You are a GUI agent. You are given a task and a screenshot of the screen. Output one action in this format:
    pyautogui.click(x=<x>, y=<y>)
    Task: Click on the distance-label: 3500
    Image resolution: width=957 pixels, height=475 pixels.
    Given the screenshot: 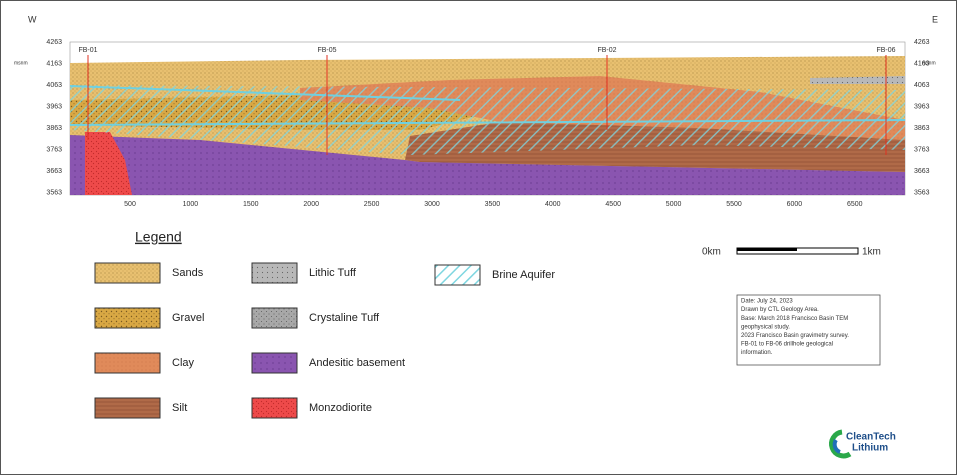 What is the action you would take?
    pyautogui.click(x=493, y=204)
    